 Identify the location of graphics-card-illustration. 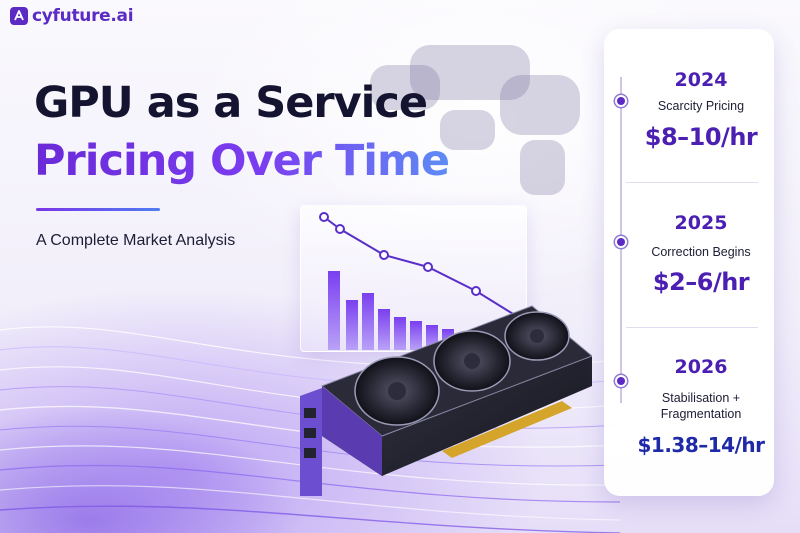
(446, 400).